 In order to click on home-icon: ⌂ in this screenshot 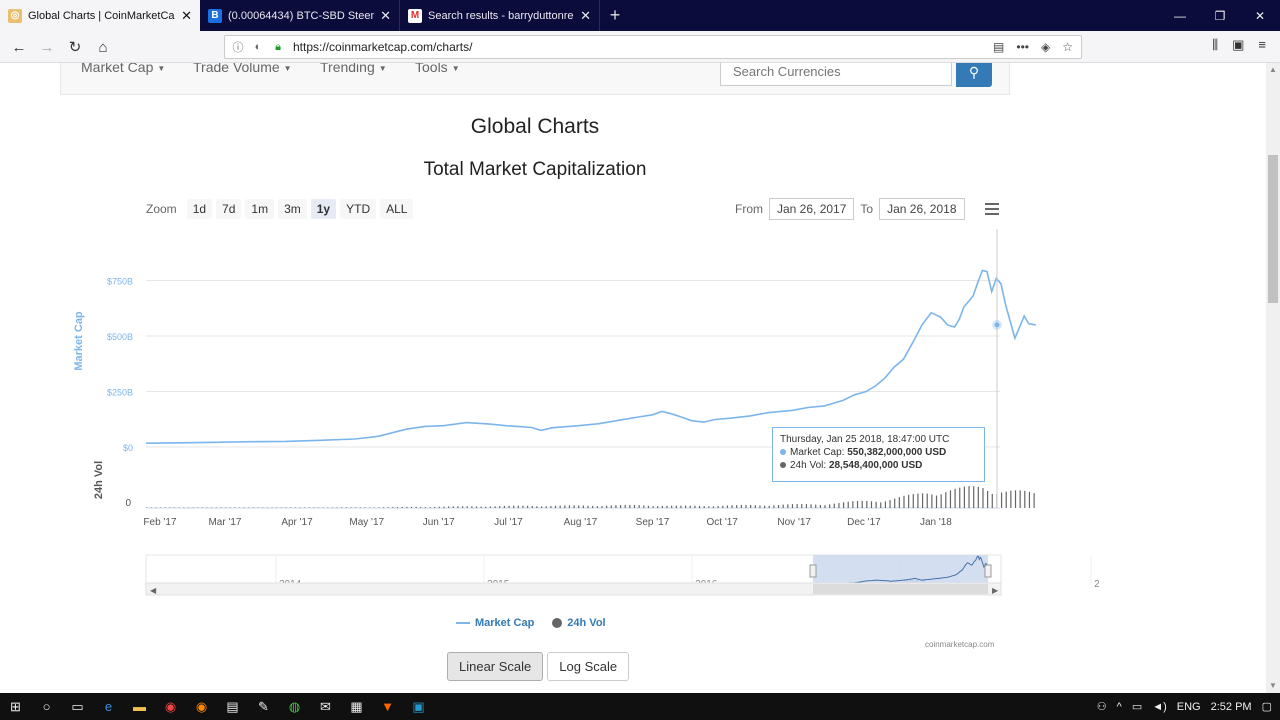, I will do `click(103, 47)`.